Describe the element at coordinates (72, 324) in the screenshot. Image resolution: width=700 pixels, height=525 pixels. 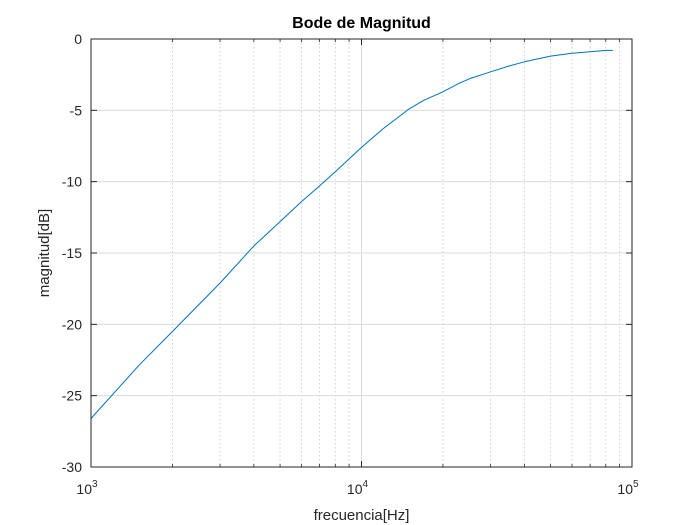
I see `y-tick-label: -20` at that location.